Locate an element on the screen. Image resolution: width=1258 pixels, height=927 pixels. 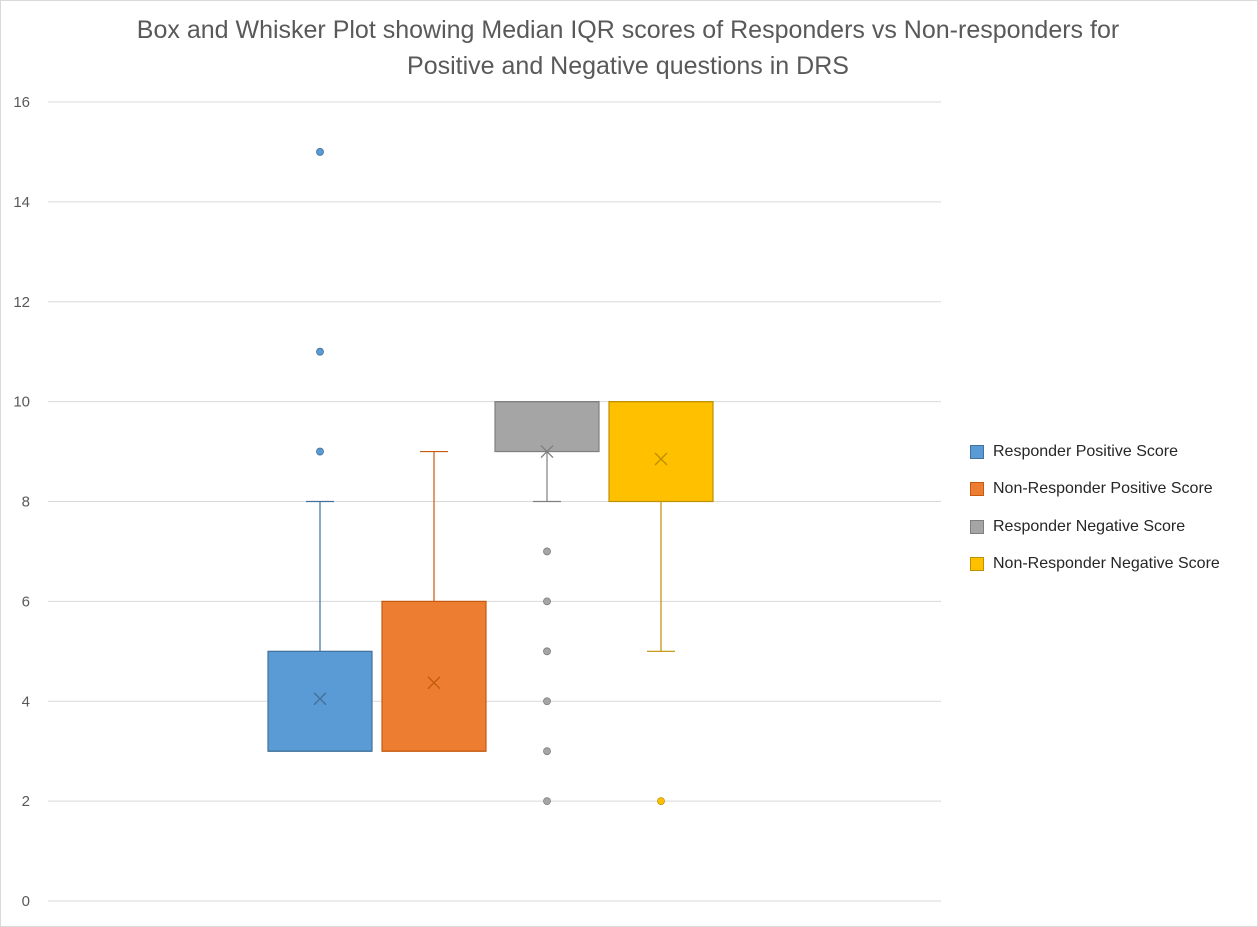
legend-item-non-responder-negative-score: Non-Responder Negative Score is located at coordinates (1095, 565).